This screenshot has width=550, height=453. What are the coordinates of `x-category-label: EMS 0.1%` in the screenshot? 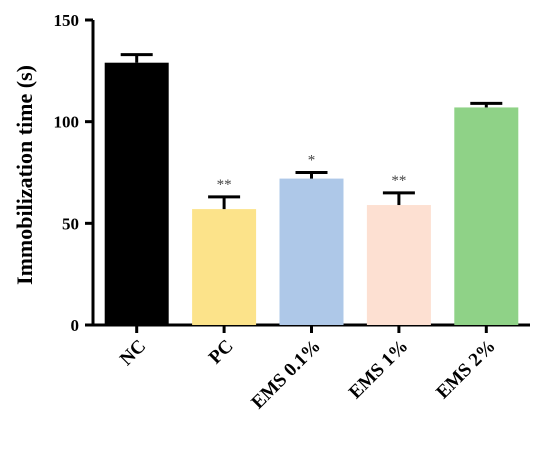 It's located at (286, 375).